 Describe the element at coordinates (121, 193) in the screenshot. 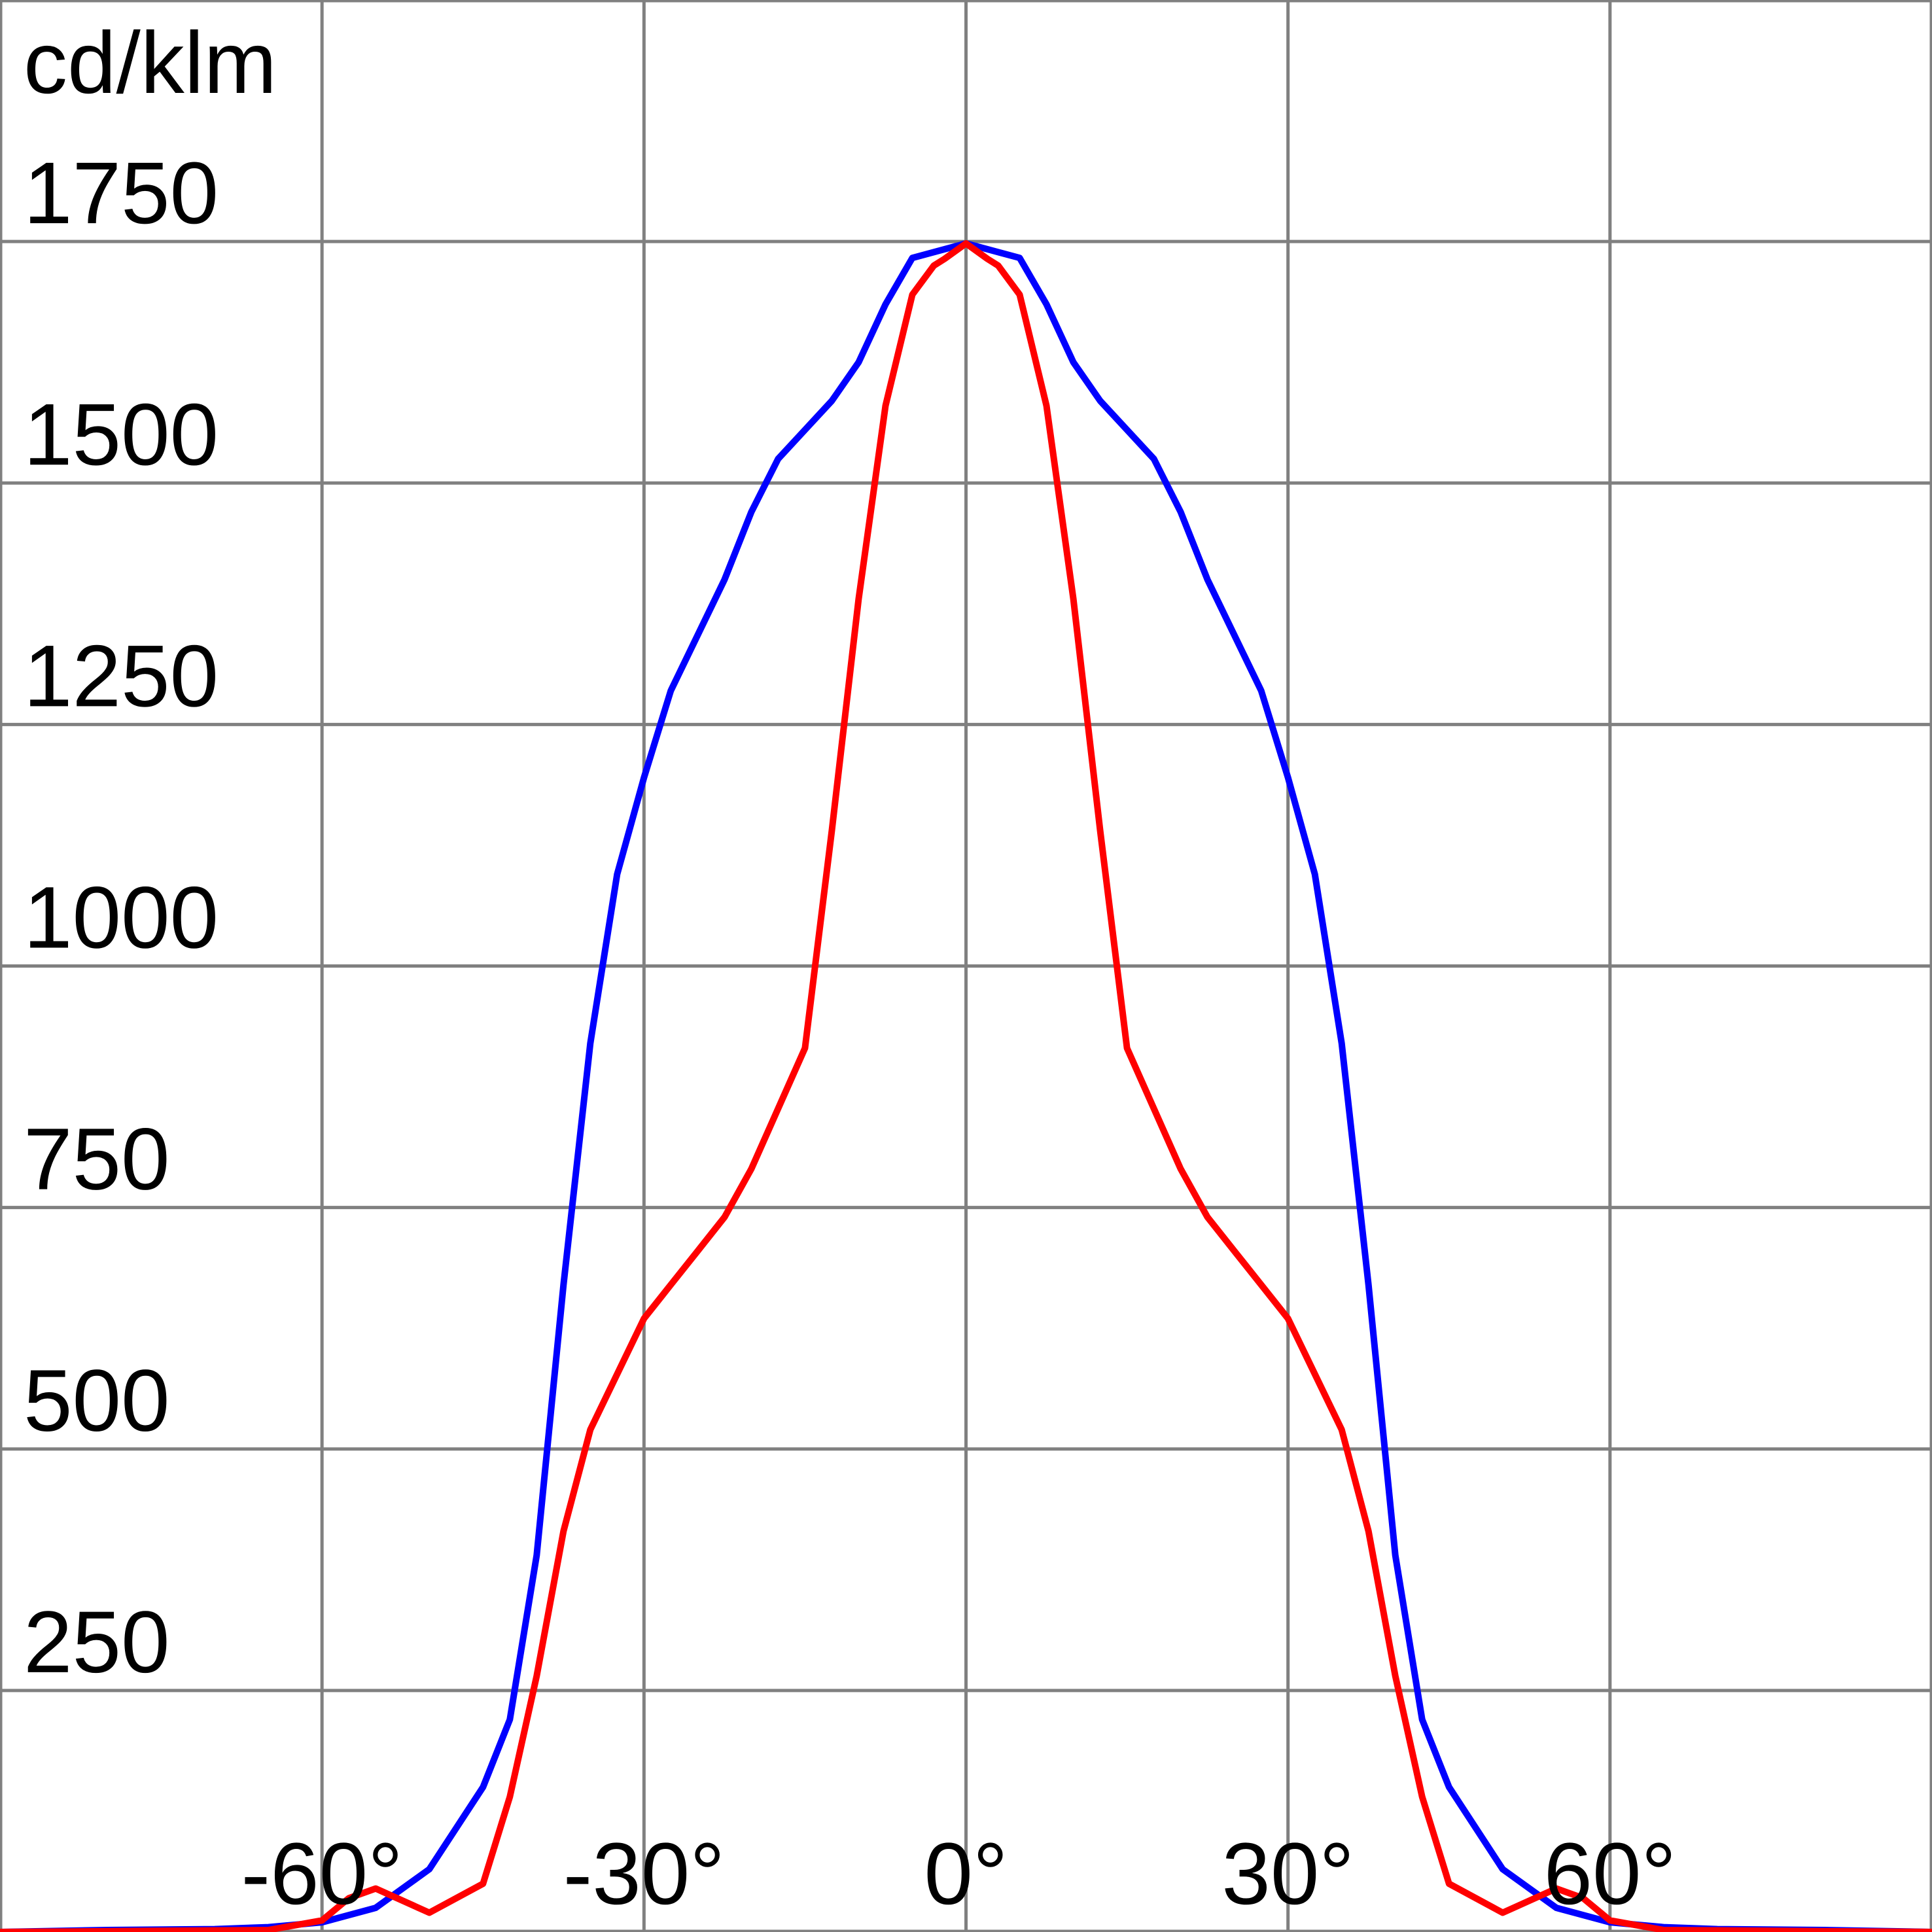

I see `y-tick-label: 1750` at that location.